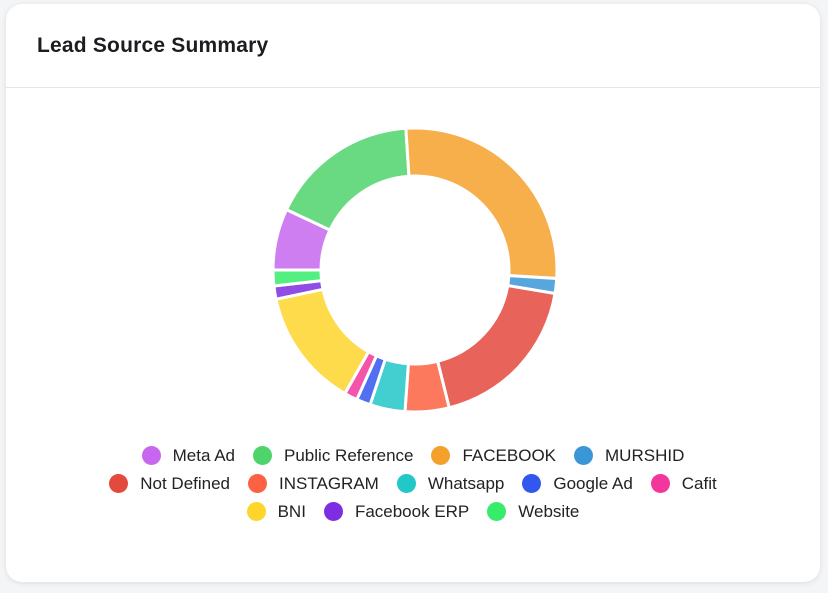 This screenshot has width=828, height=593. I want to click on legend-label: Website, so click(549, 511).